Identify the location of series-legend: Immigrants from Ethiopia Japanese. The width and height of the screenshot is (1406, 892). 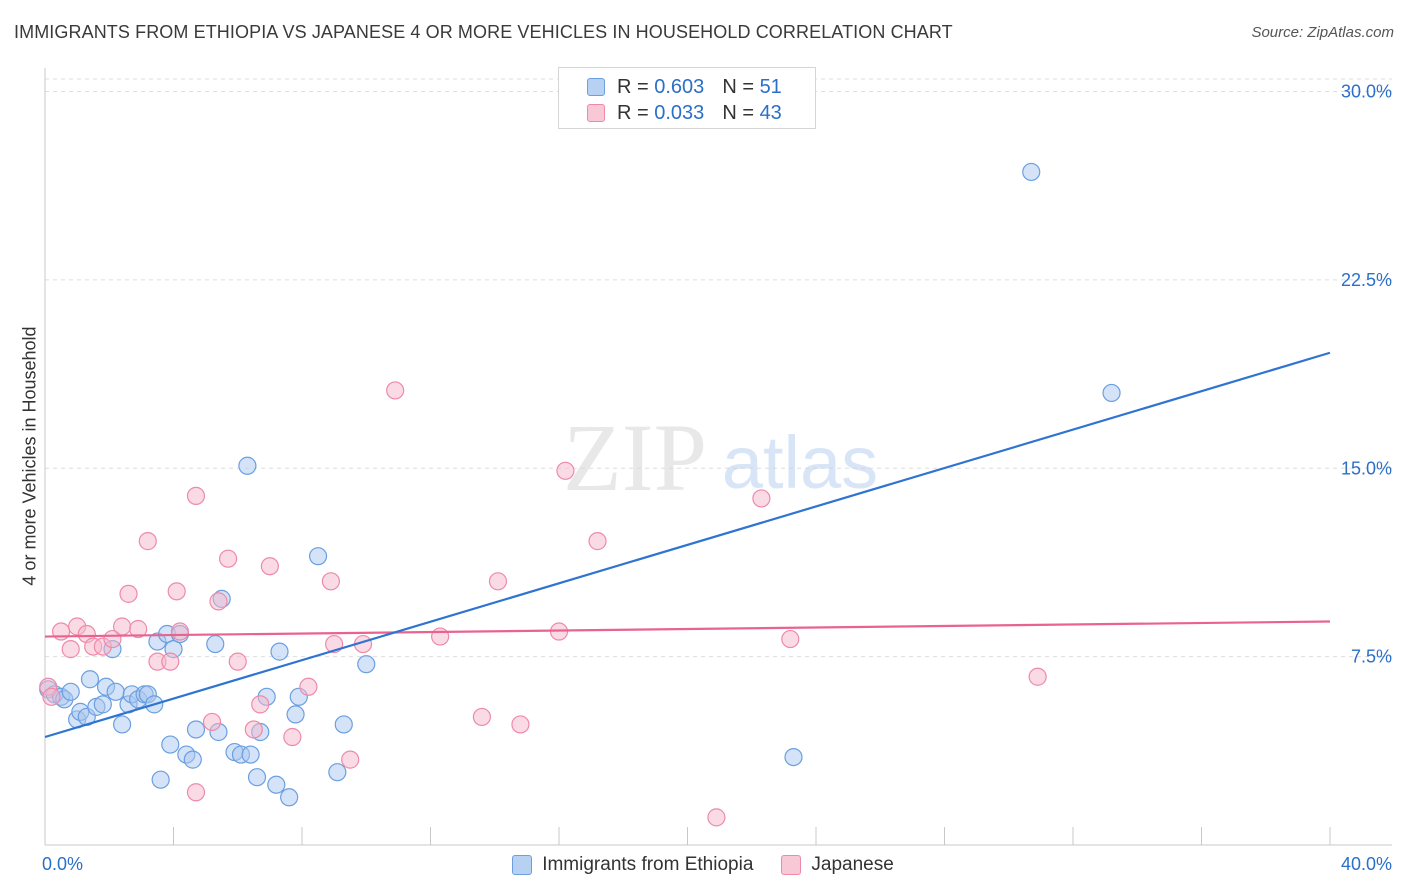
(703, 865).